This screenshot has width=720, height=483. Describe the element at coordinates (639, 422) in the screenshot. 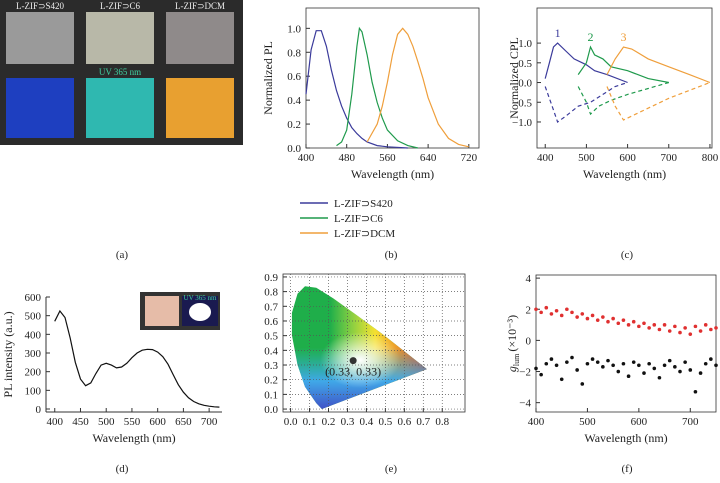

I see `x-tick-label: 600` at that location.